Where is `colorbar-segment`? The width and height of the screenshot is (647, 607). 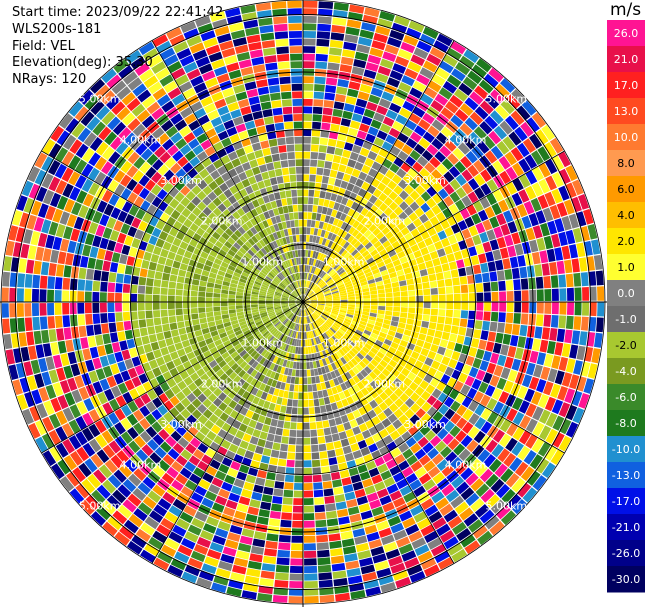
colorbar-segment is located at coordinates (626, 423).